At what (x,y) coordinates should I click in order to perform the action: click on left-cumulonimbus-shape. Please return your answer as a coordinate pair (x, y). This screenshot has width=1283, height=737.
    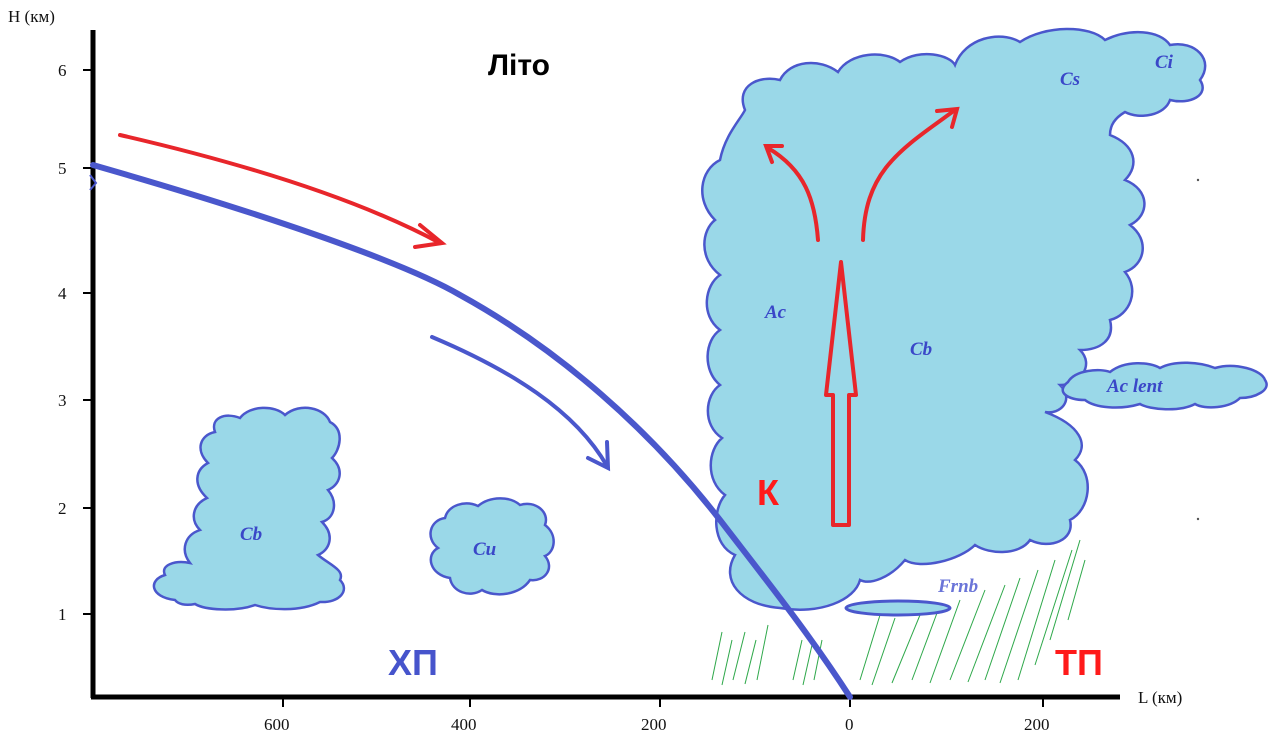
    Looking at the image, I should click on (249, 508).